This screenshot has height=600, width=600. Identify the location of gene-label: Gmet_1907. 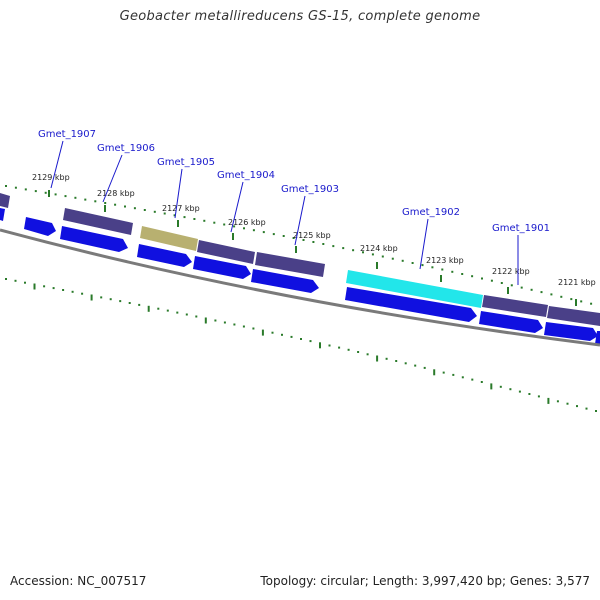
(67, 134).